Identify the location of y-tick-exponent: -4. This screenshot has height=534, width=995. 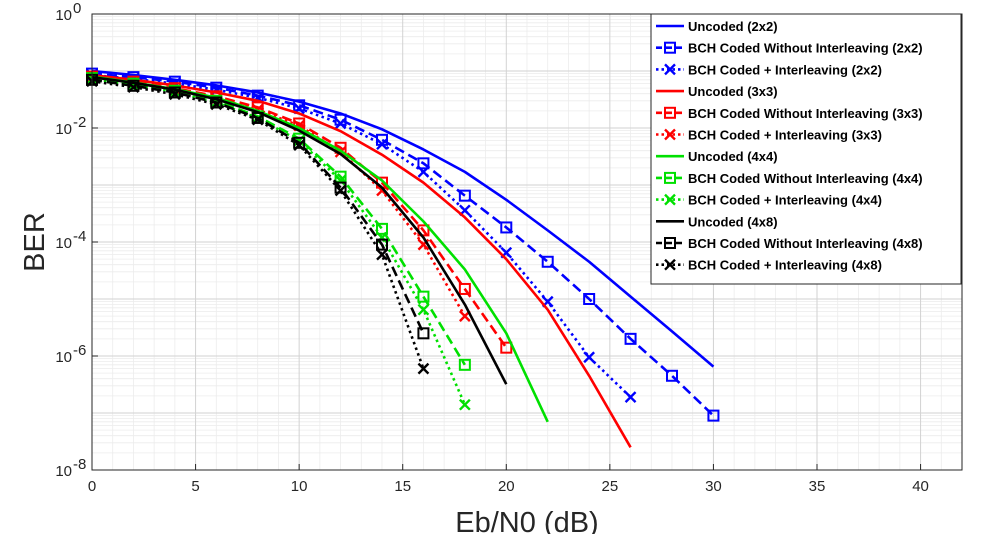
(79, 236).